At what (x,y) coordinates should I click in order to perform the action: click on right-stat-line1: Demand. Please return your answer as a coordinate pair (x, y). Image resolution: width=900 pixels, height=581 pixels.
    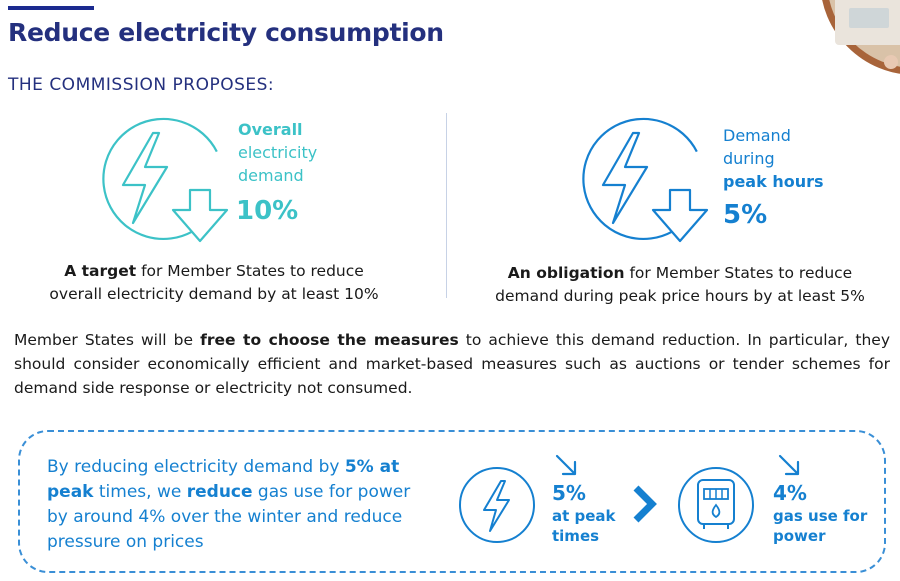
    Looking at the image, I should click on (757, 135).